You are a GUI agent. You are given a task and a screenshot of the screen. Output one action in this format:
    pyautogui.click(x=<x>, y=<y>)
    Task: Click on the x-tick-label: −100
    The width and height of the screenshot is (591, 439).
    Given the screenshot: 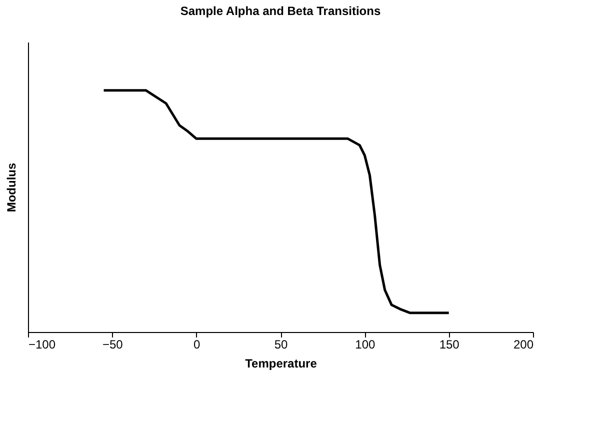 What is the action you would take?
    pyautogui.click(x=42, y=345)
    